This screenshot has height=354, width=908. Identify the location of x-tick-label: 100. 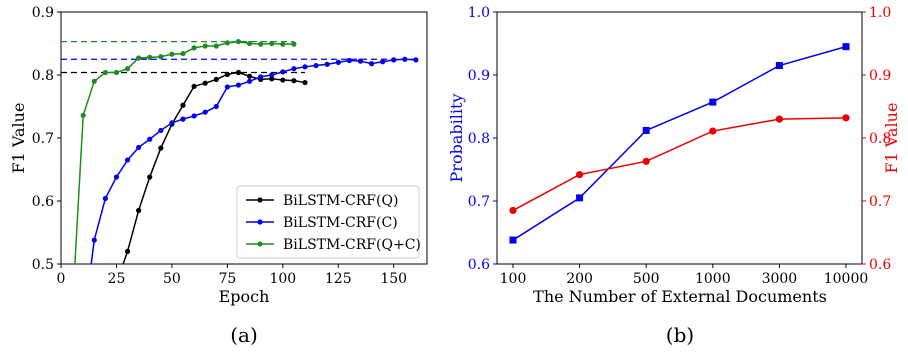
(282, 279).